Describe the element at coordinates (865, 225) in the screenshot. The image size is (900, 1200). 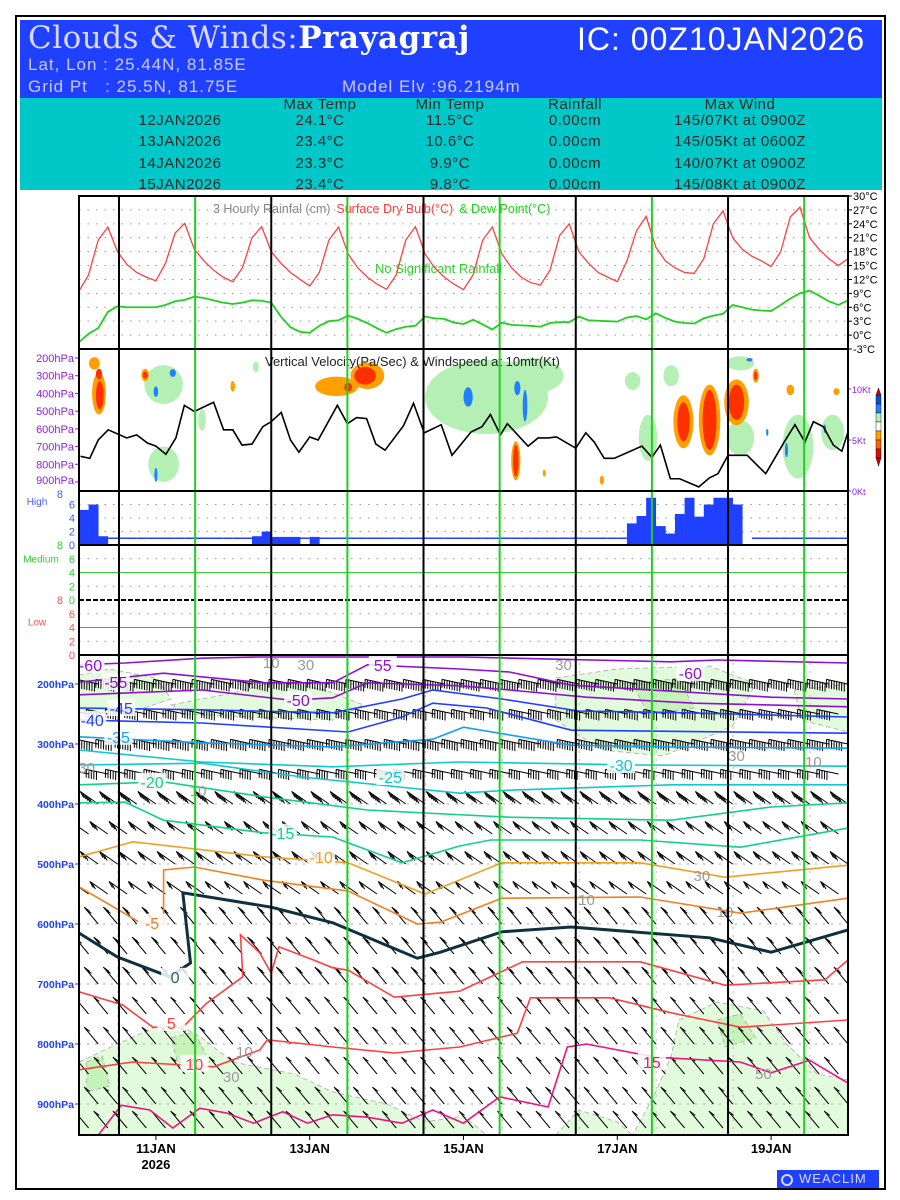
I see `temp-tick-label: 24°C` at that location.